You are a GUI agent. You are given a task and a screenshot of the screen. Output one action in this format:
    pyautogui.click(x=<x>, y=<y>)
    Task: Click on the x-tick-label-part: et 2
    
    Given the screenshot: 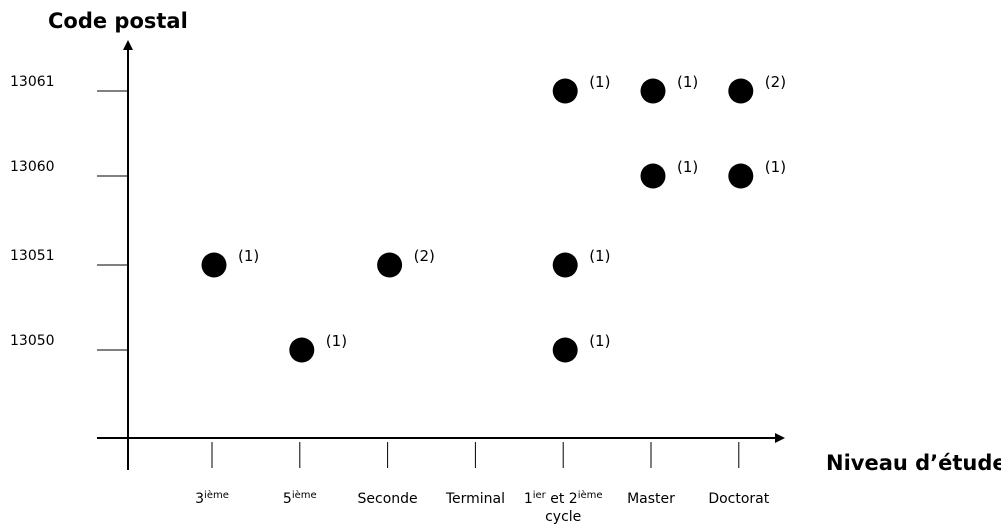 What is the action you would take?
    pyautogui.click(x=562, y=499)
    